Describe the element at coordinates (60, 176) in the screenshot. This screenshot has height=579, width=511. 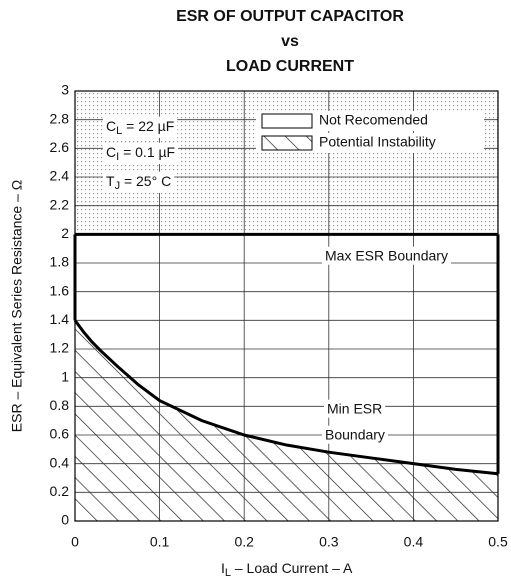
I see `y-tick-label: 2.4` at that location.